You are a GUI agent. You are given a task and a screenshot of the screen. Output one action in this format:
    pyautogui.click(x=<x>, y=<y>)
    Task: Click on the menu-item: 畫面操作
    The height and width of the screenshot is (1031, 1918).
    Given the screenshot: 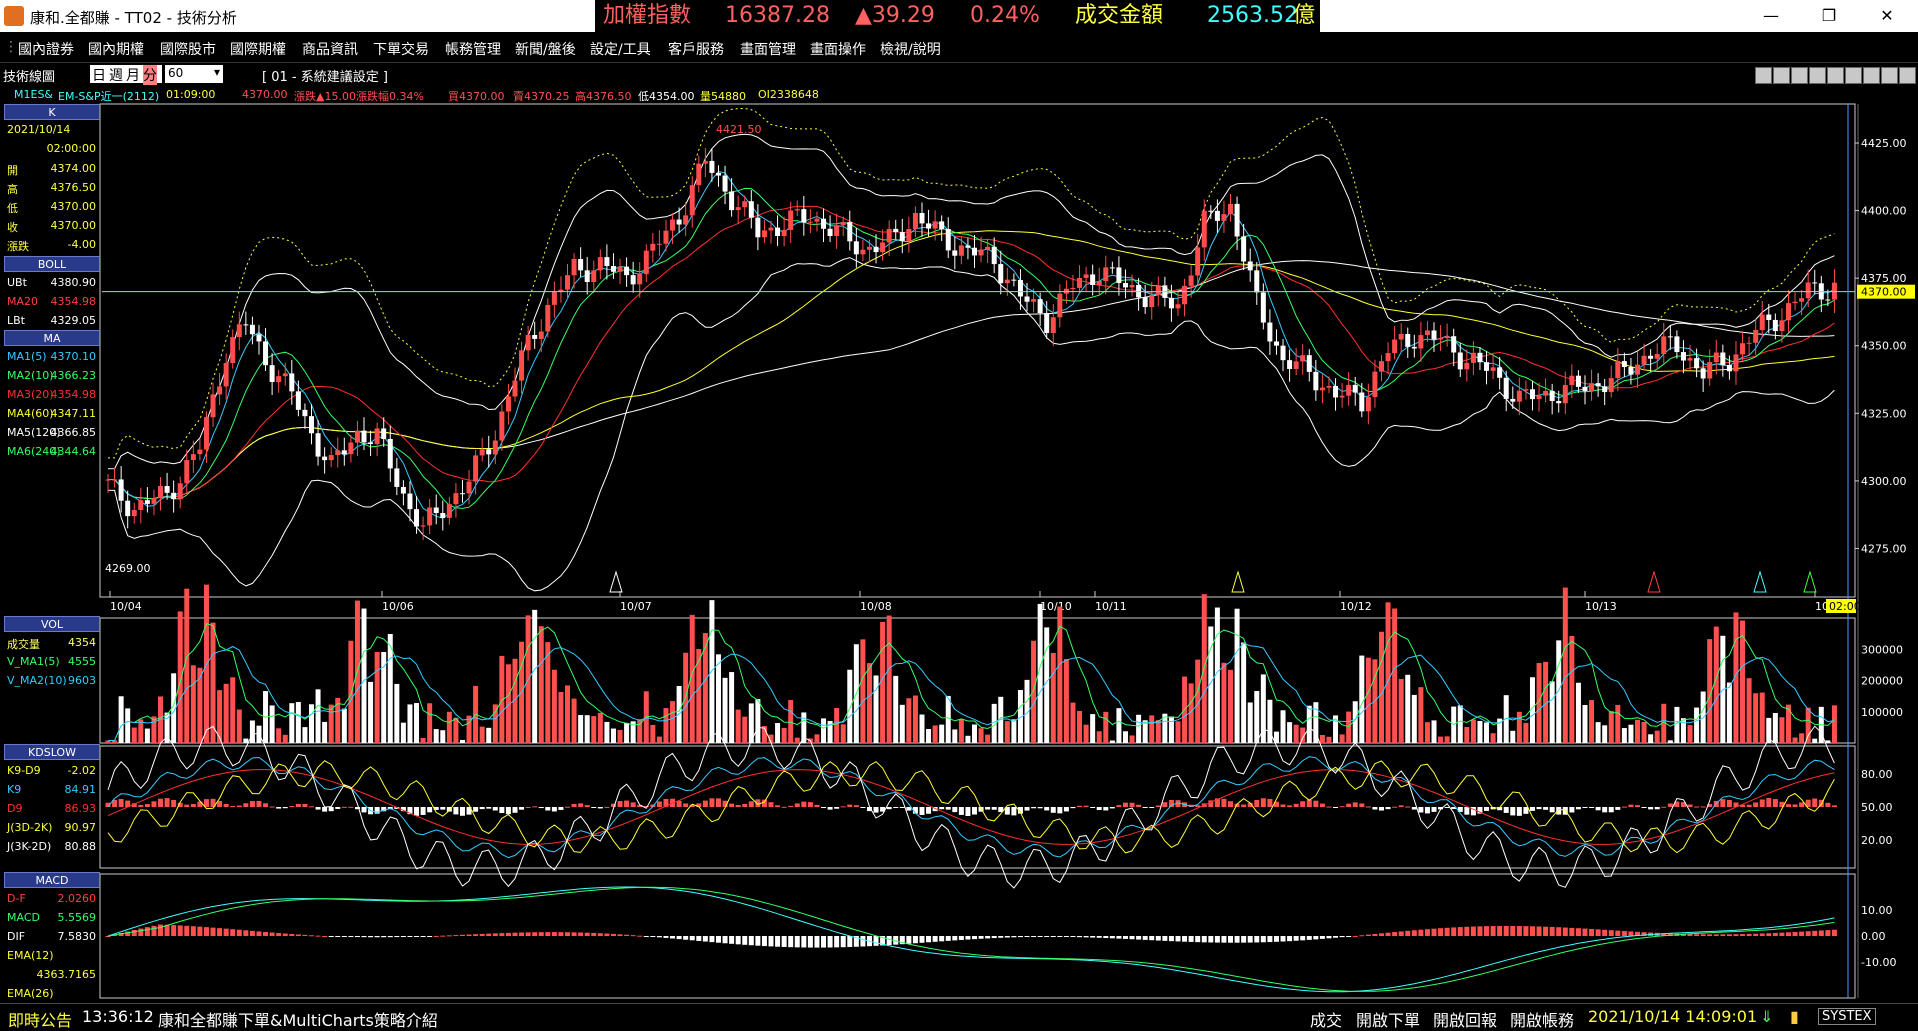 What is the action you would take?
    pyautogui.click(x=838, y=50)
    